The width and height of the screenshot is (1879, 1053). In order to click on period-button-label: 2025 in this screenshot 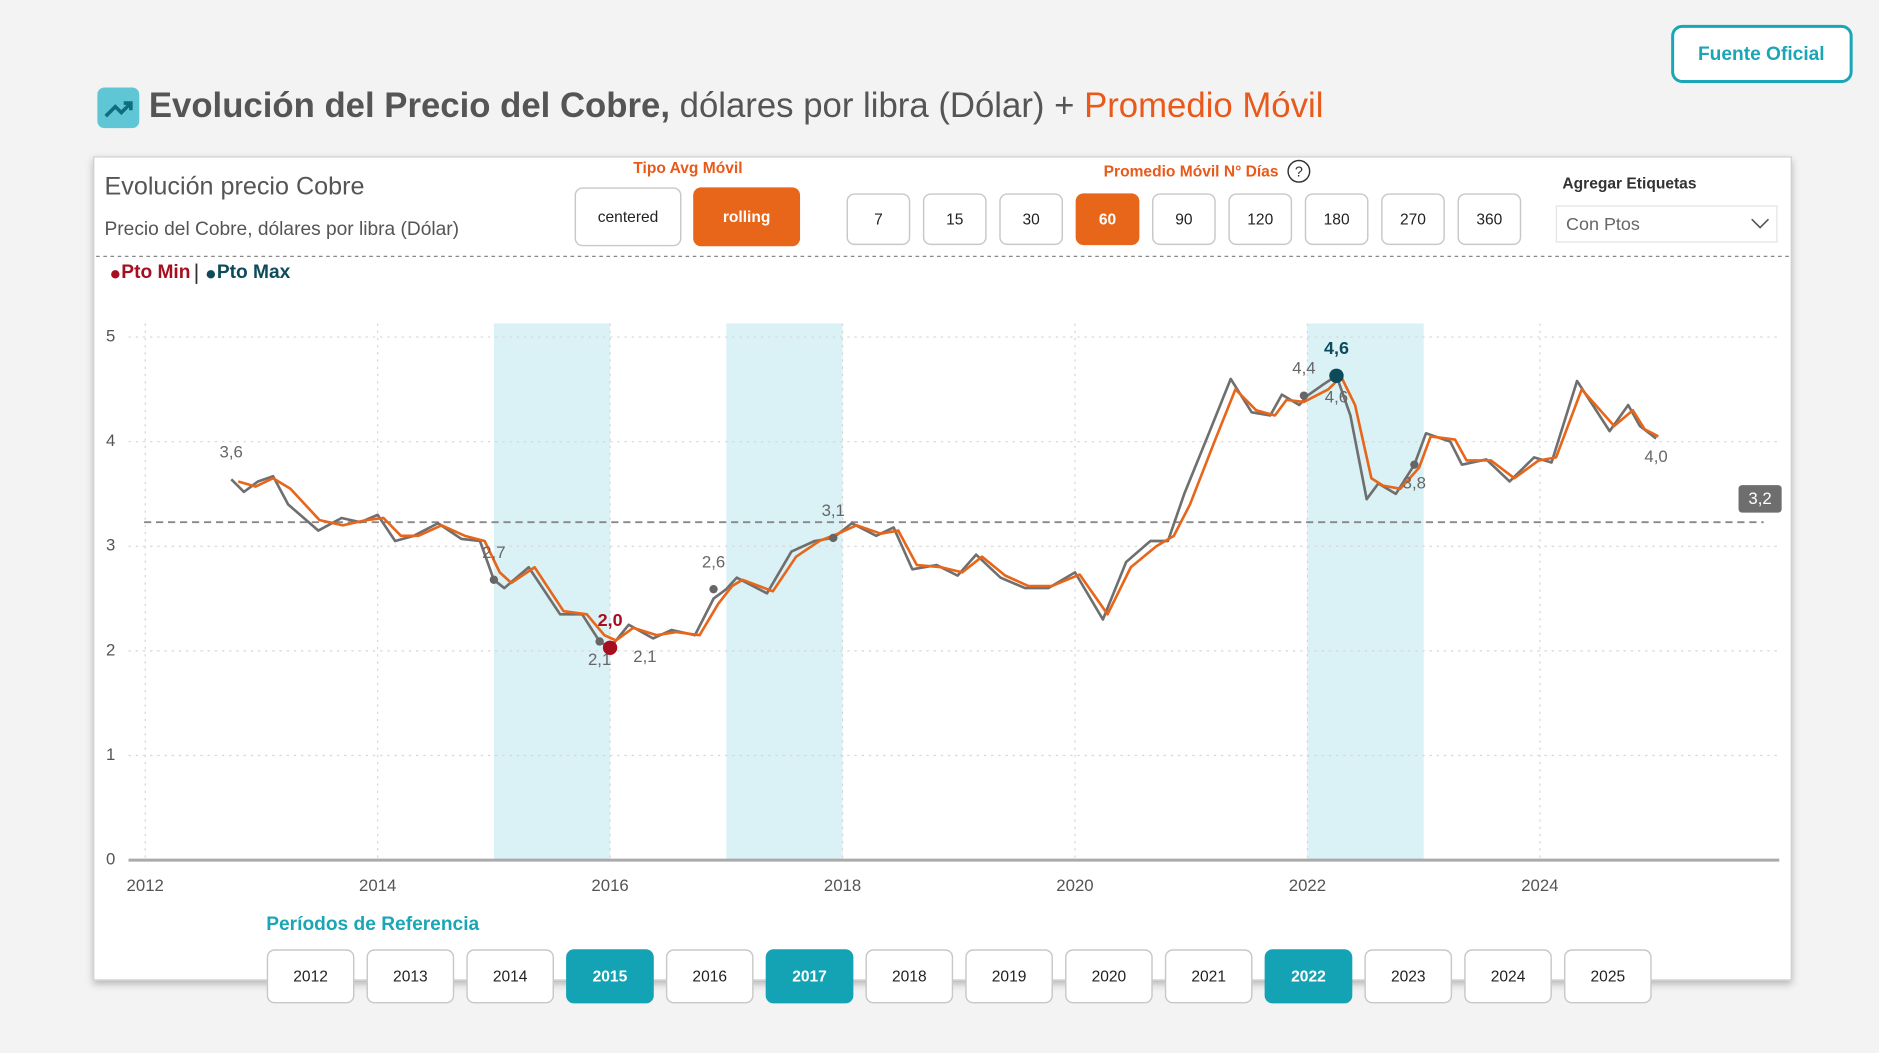, I will do `click(1608, 977)`.